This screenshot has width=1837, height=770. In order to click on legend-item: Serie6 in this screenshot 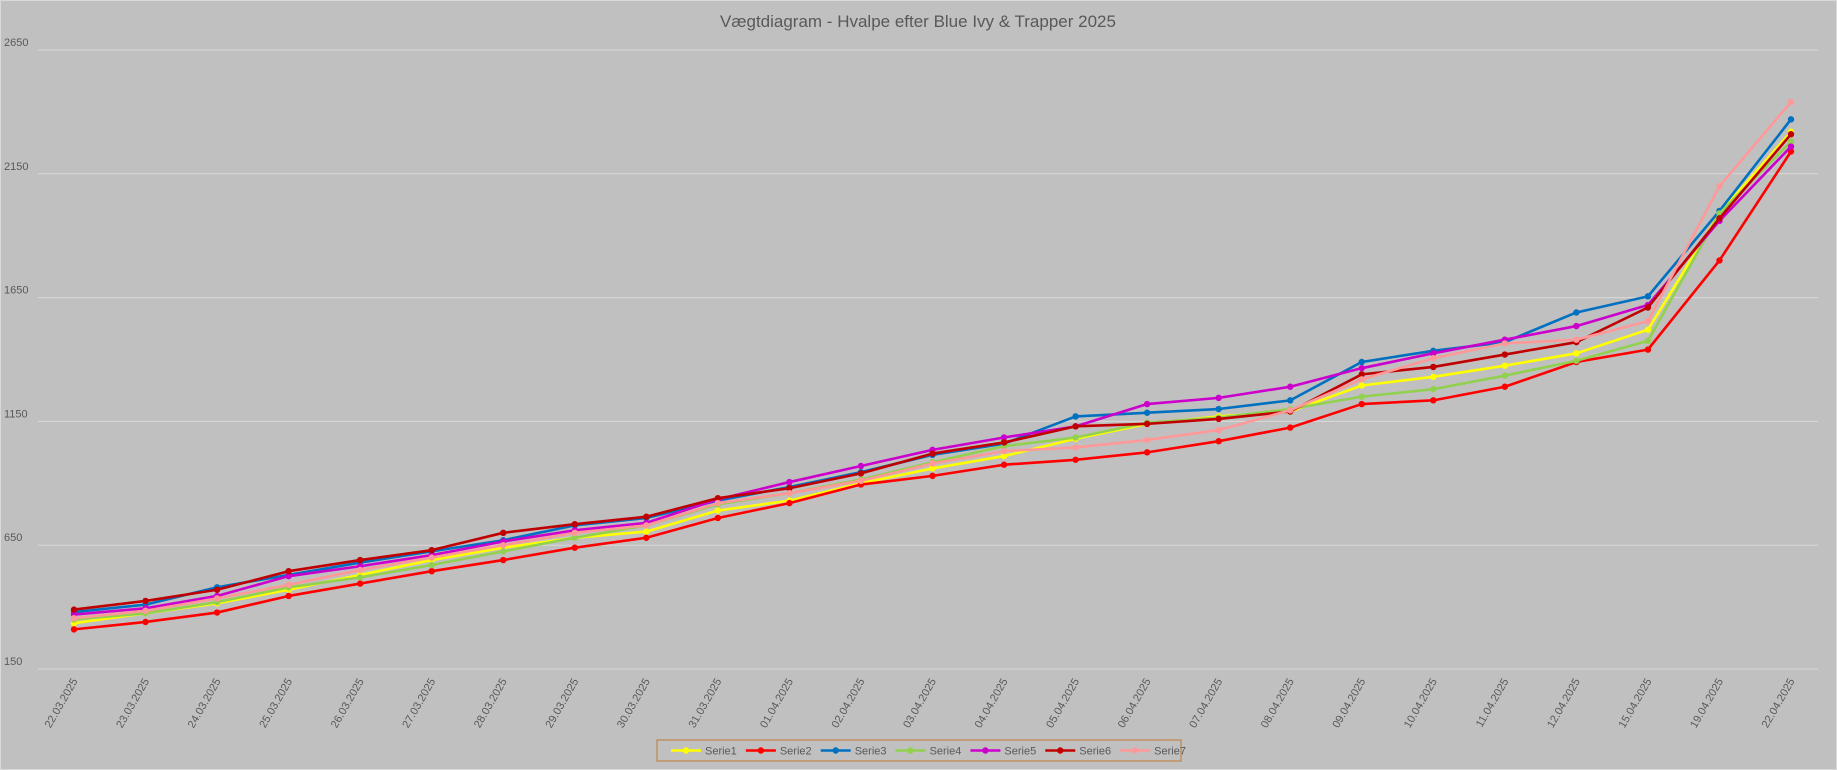, I will do `click(1078, 752)`.